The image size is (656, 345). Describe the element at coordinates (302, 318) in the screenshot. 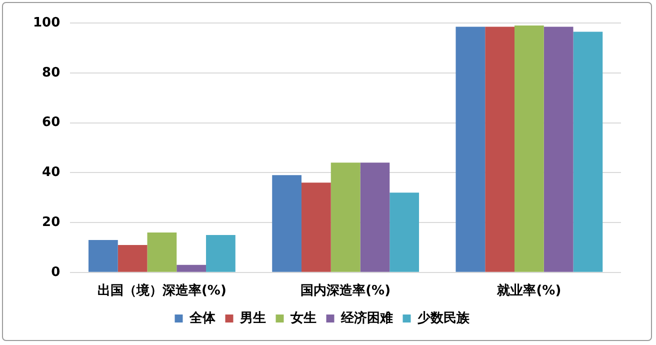

I see `legend-label: 女生` at that location.